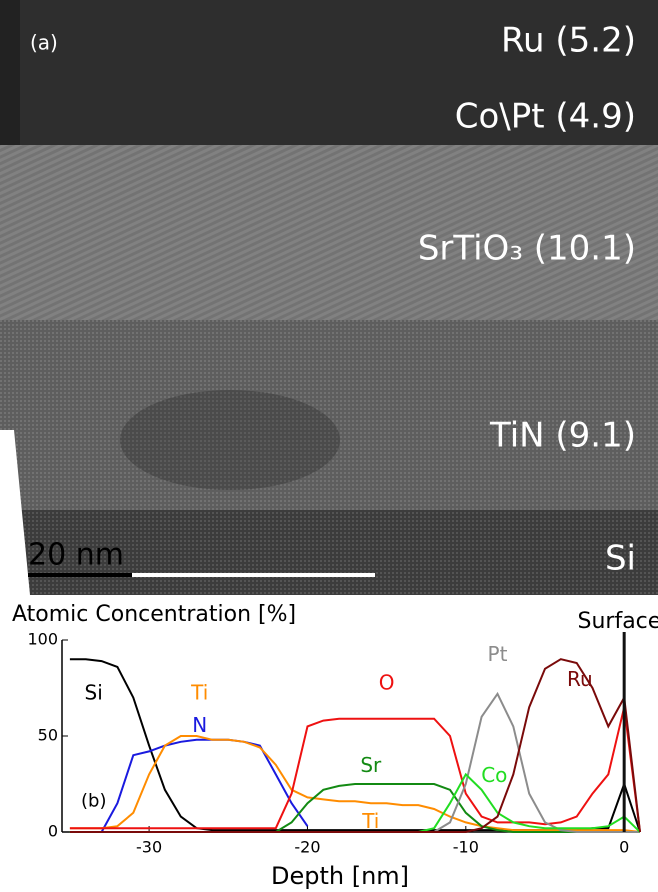 The width and height of the screenshot is (658, 892). I want to click on x-tick-label: -30, so click(149, 847).